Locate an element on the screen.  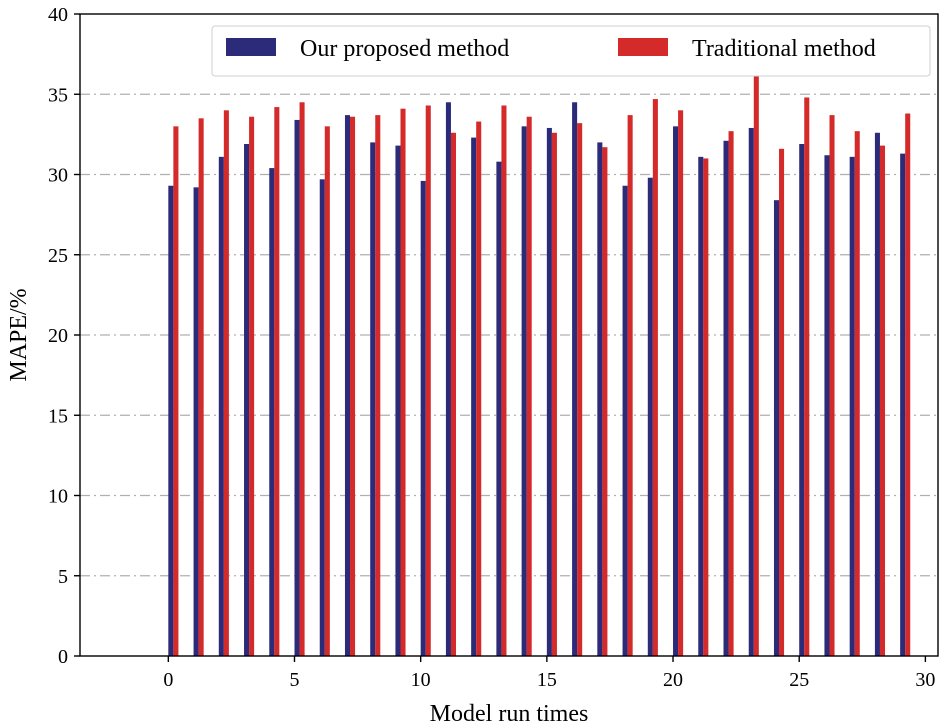
x-tick-label-10: 10 is located at coordinates (421, 680).